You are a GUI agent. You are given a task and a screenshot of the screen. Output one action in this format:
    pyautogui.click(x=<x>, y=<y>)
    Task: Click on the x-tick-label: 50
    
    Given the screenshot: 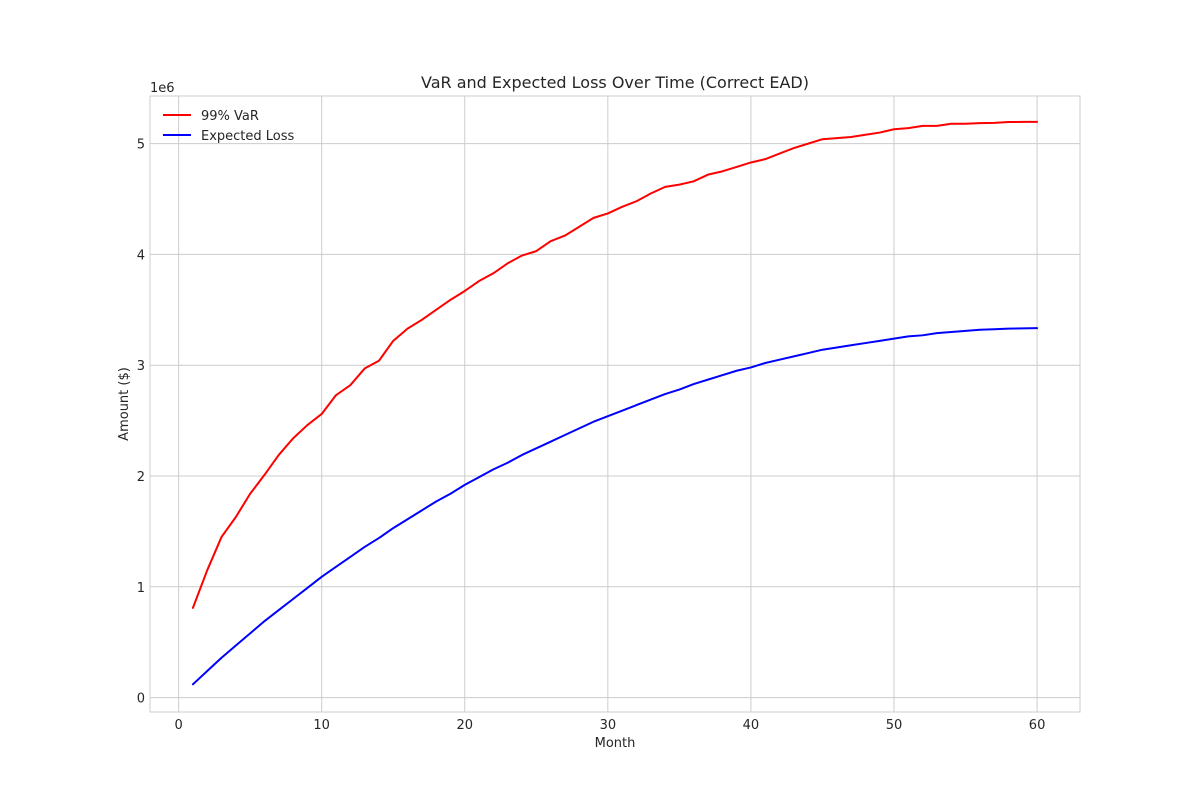 What is the action you would take?
    pyautogui.click(x=894, y=725)
    